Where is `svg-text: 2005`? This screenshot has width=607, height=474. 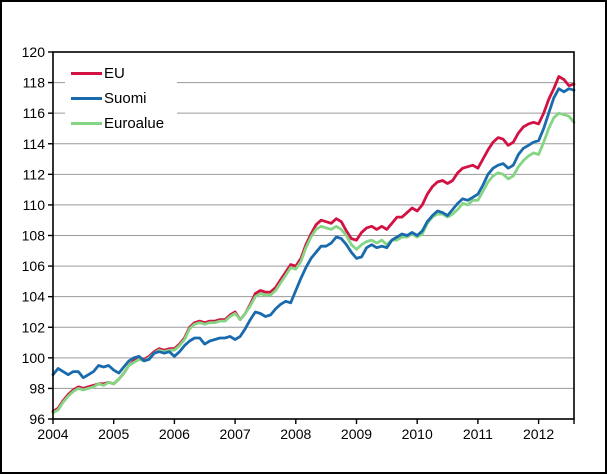
svg-text: 2005 is located at coordinates (113, 434).